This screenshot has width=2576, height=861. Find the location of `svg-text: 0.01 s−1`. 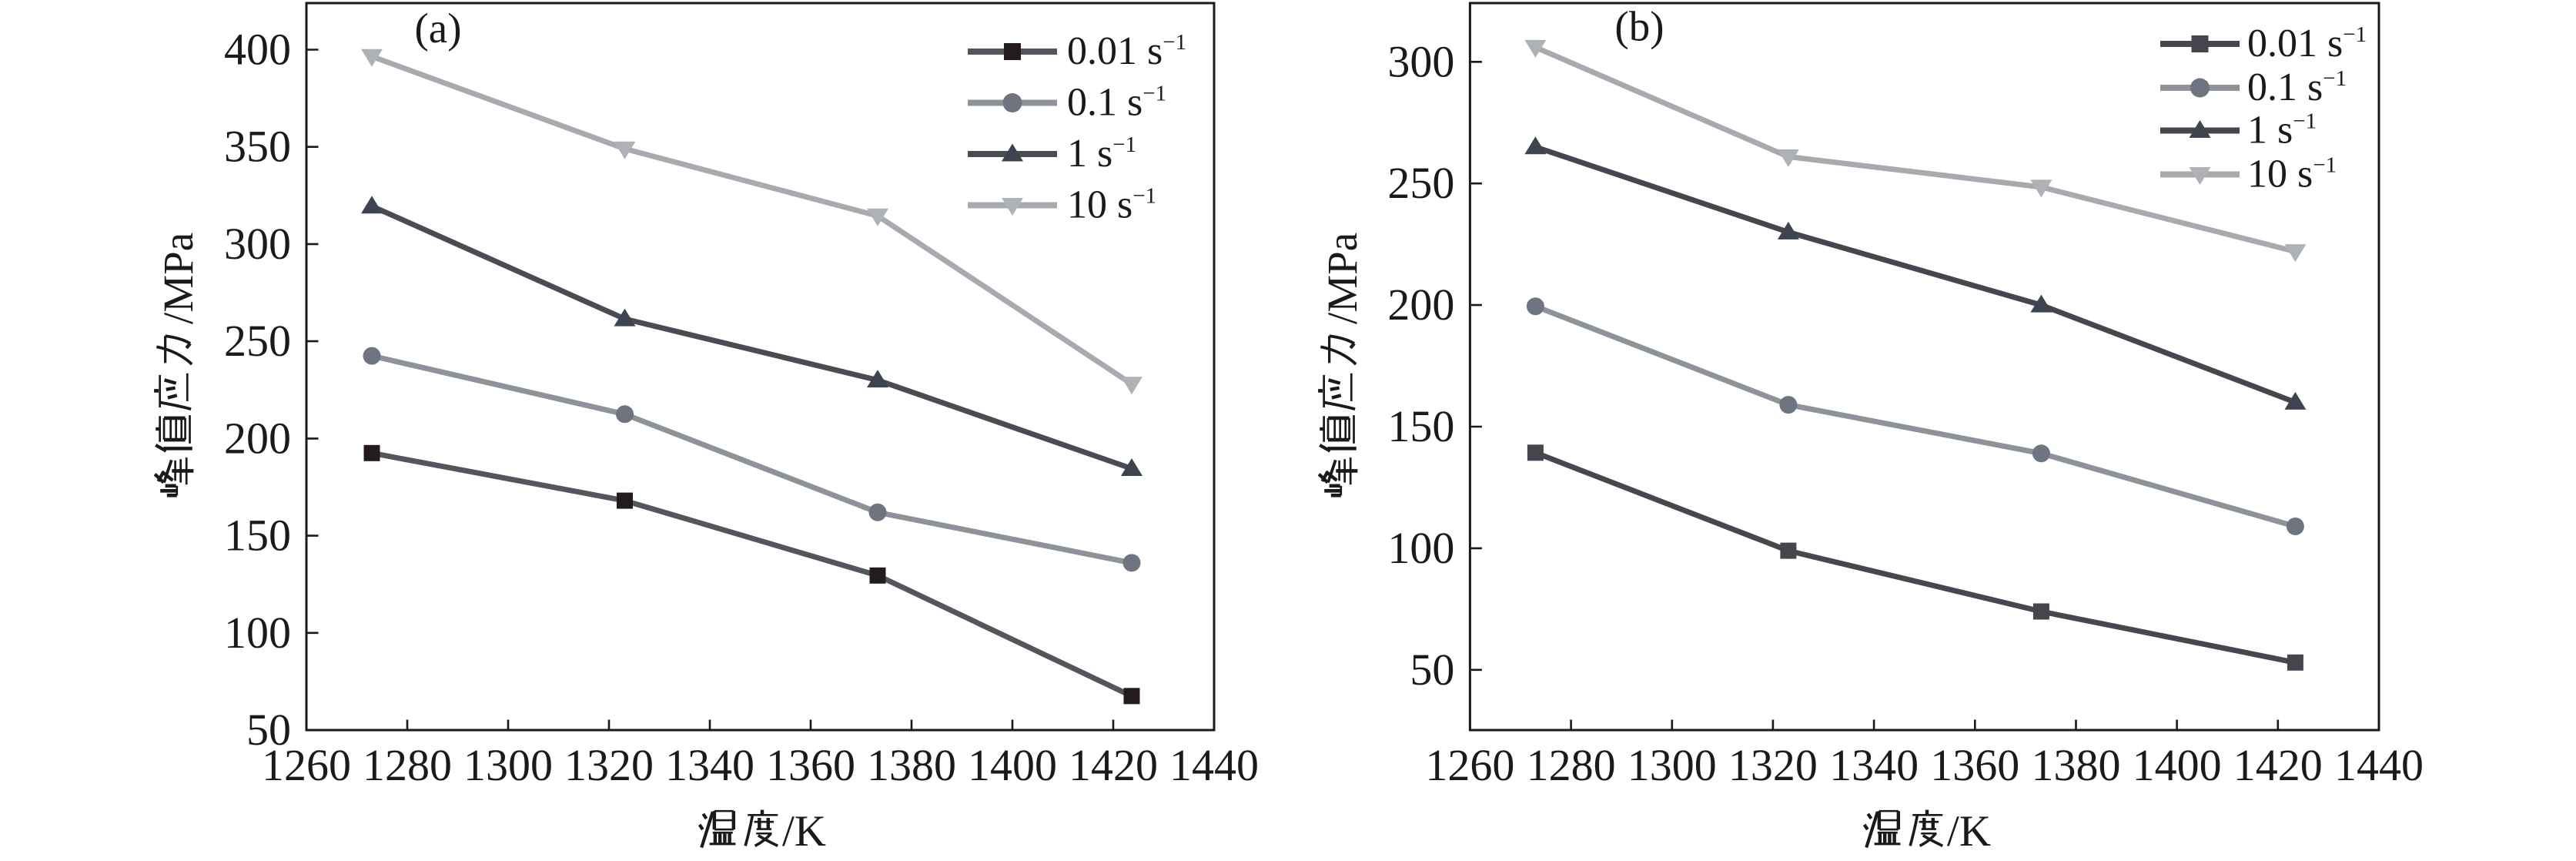

svg-text: 0.01 s−1 is located at coordinates (2307, 43).